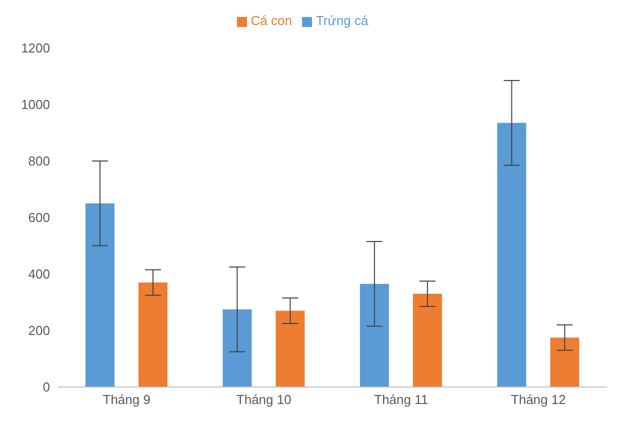  I want to click on y-tick-label: 1200, so click(35, 48).